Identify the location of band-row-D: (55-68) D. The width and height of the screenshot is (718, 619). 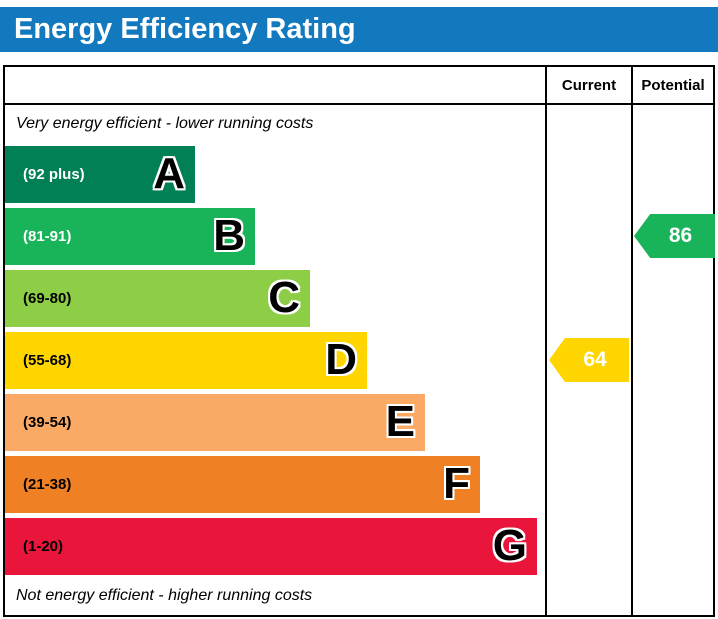
(275, 360).